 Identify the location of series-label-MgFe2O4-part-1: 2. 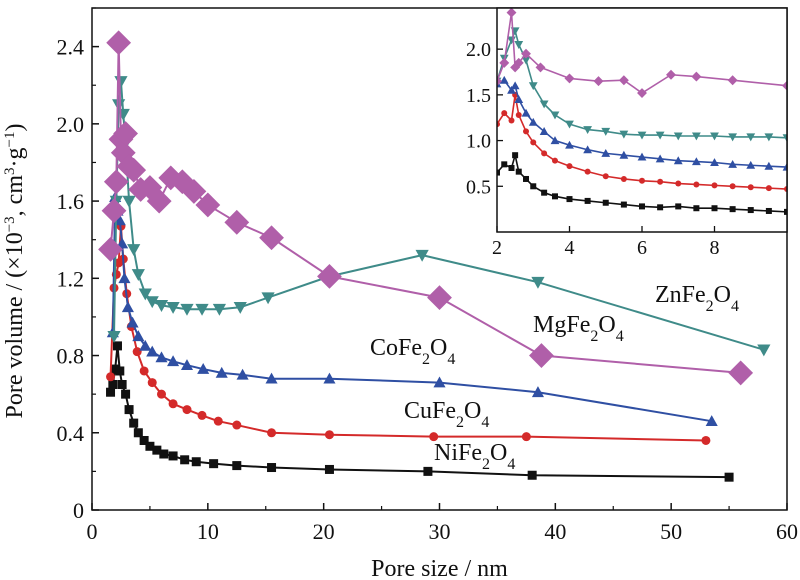
(594, 336).